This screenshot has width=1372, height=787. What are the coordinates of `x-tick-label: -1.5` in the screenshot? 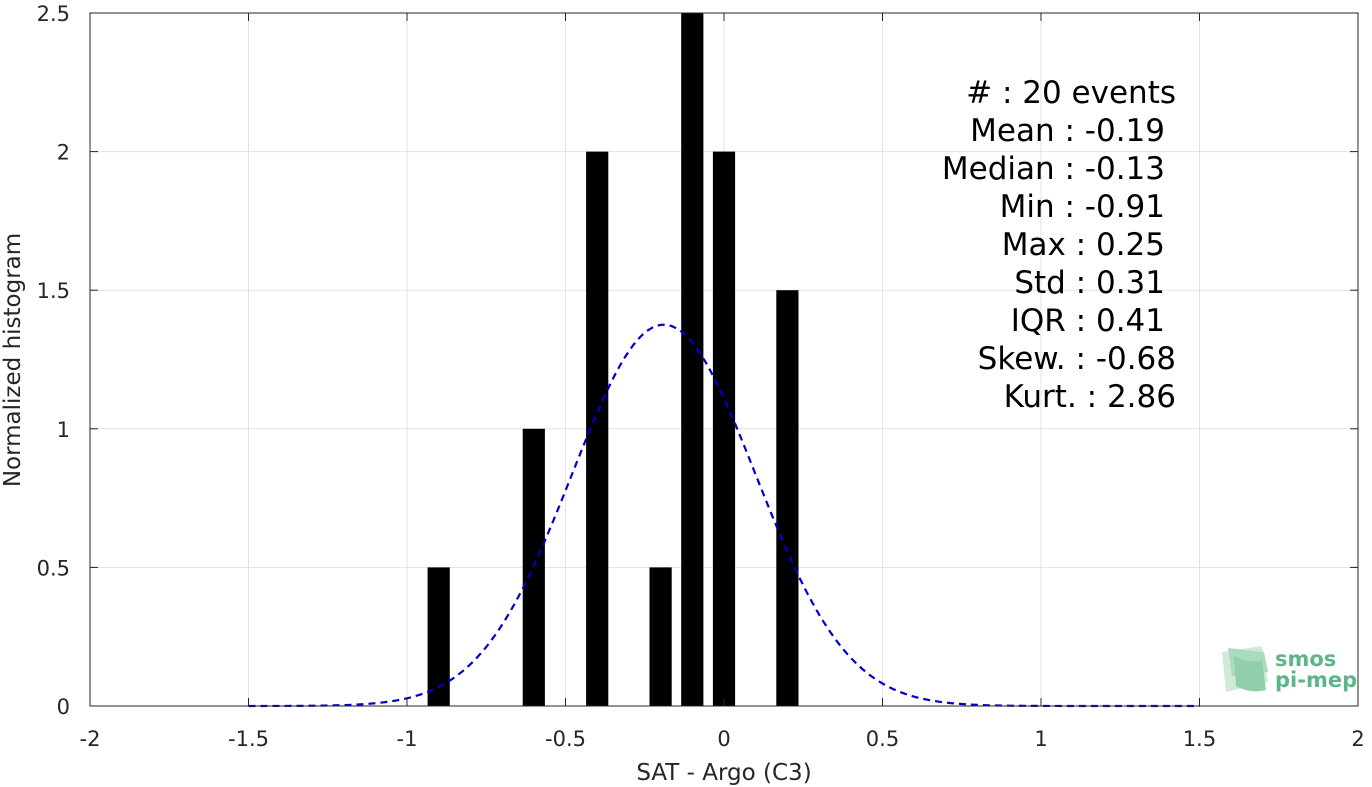 It's located at (248, 739).